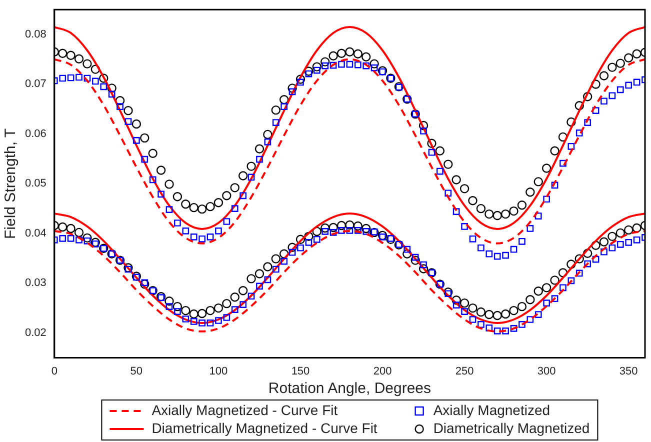 Image resolution: width=651 pixels, height=442 pixels. I want to click on y-tick-label: 0.02, so click(35, 332).